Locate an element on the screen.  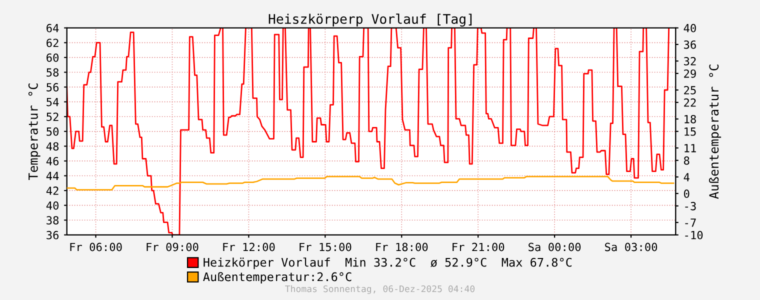
y-tick-label: 60 is located at coordinates (52, 57).